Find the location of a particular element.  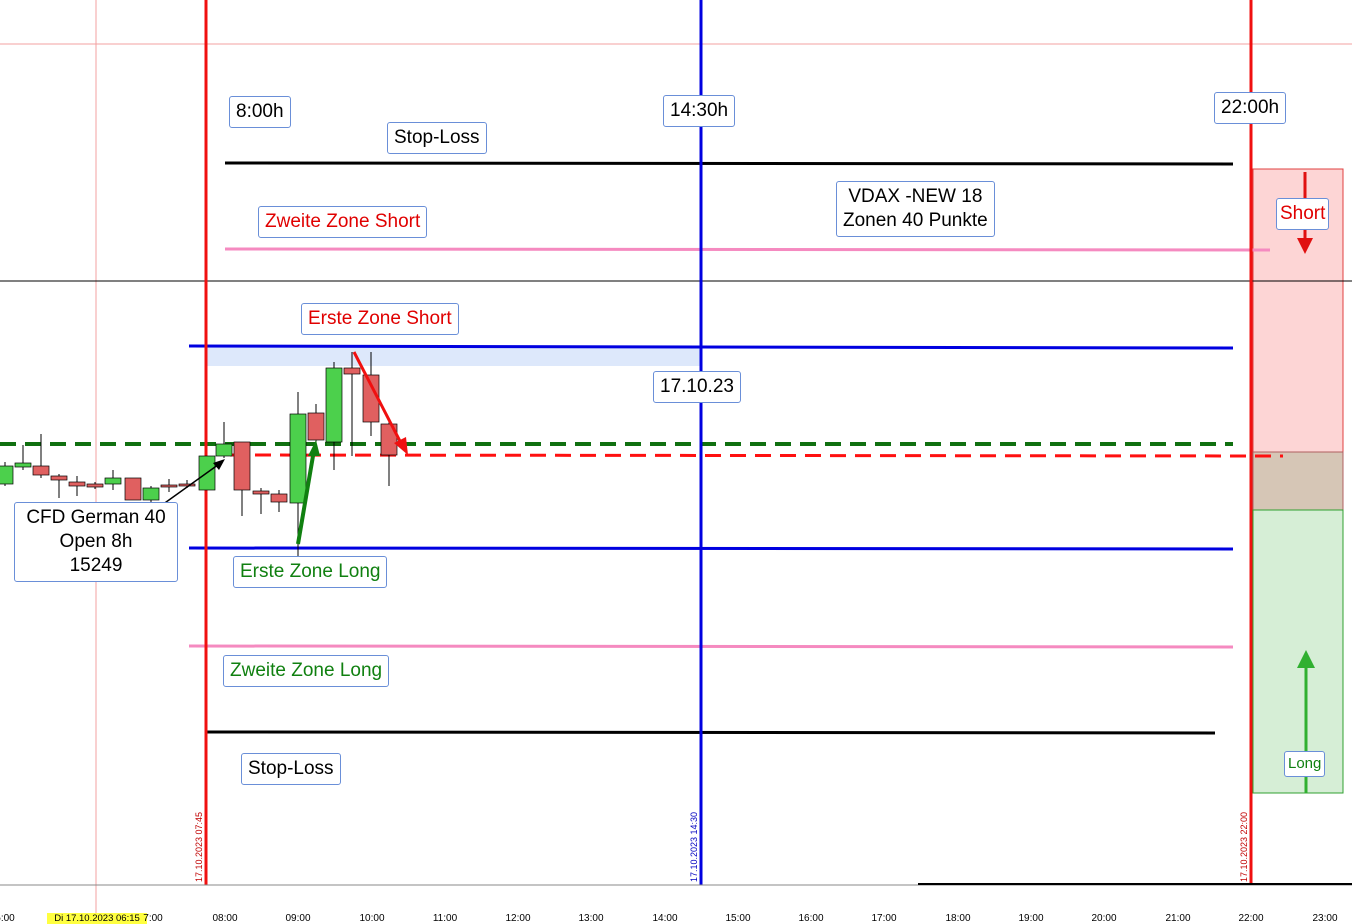

time-marker: 8:00h is located at coordinates (260, 112).